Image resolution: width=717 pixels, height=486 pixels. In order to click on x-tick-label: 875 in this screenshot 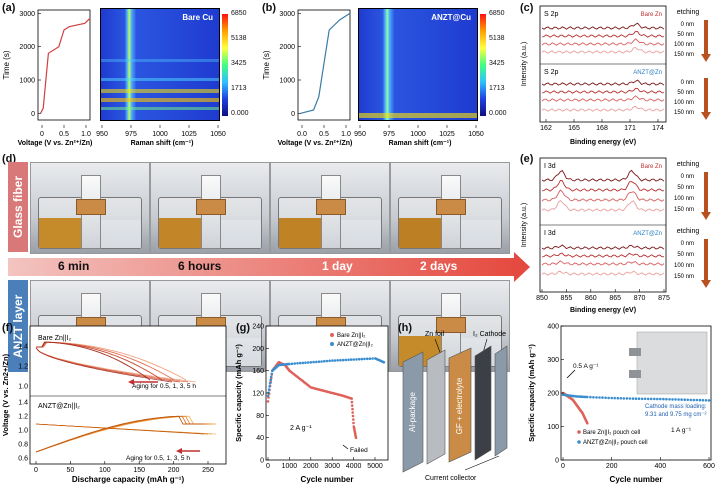, I will do `click(664, 298)`.